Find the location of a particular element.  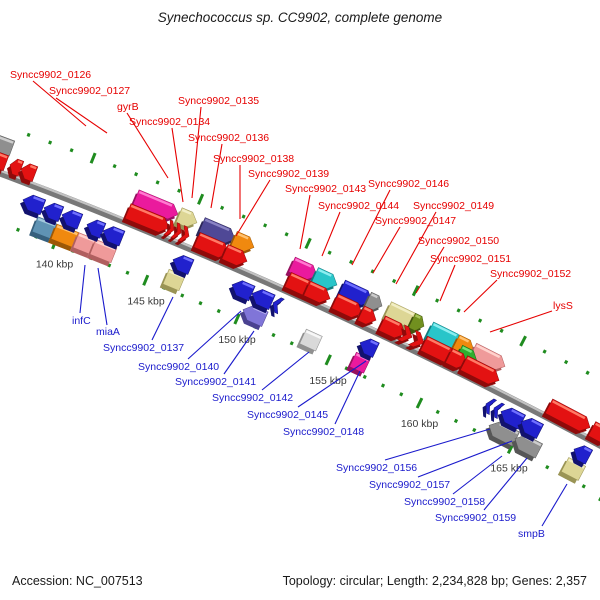

gene-label: Syncc9902_0148 is located at coordinates (323, 432).